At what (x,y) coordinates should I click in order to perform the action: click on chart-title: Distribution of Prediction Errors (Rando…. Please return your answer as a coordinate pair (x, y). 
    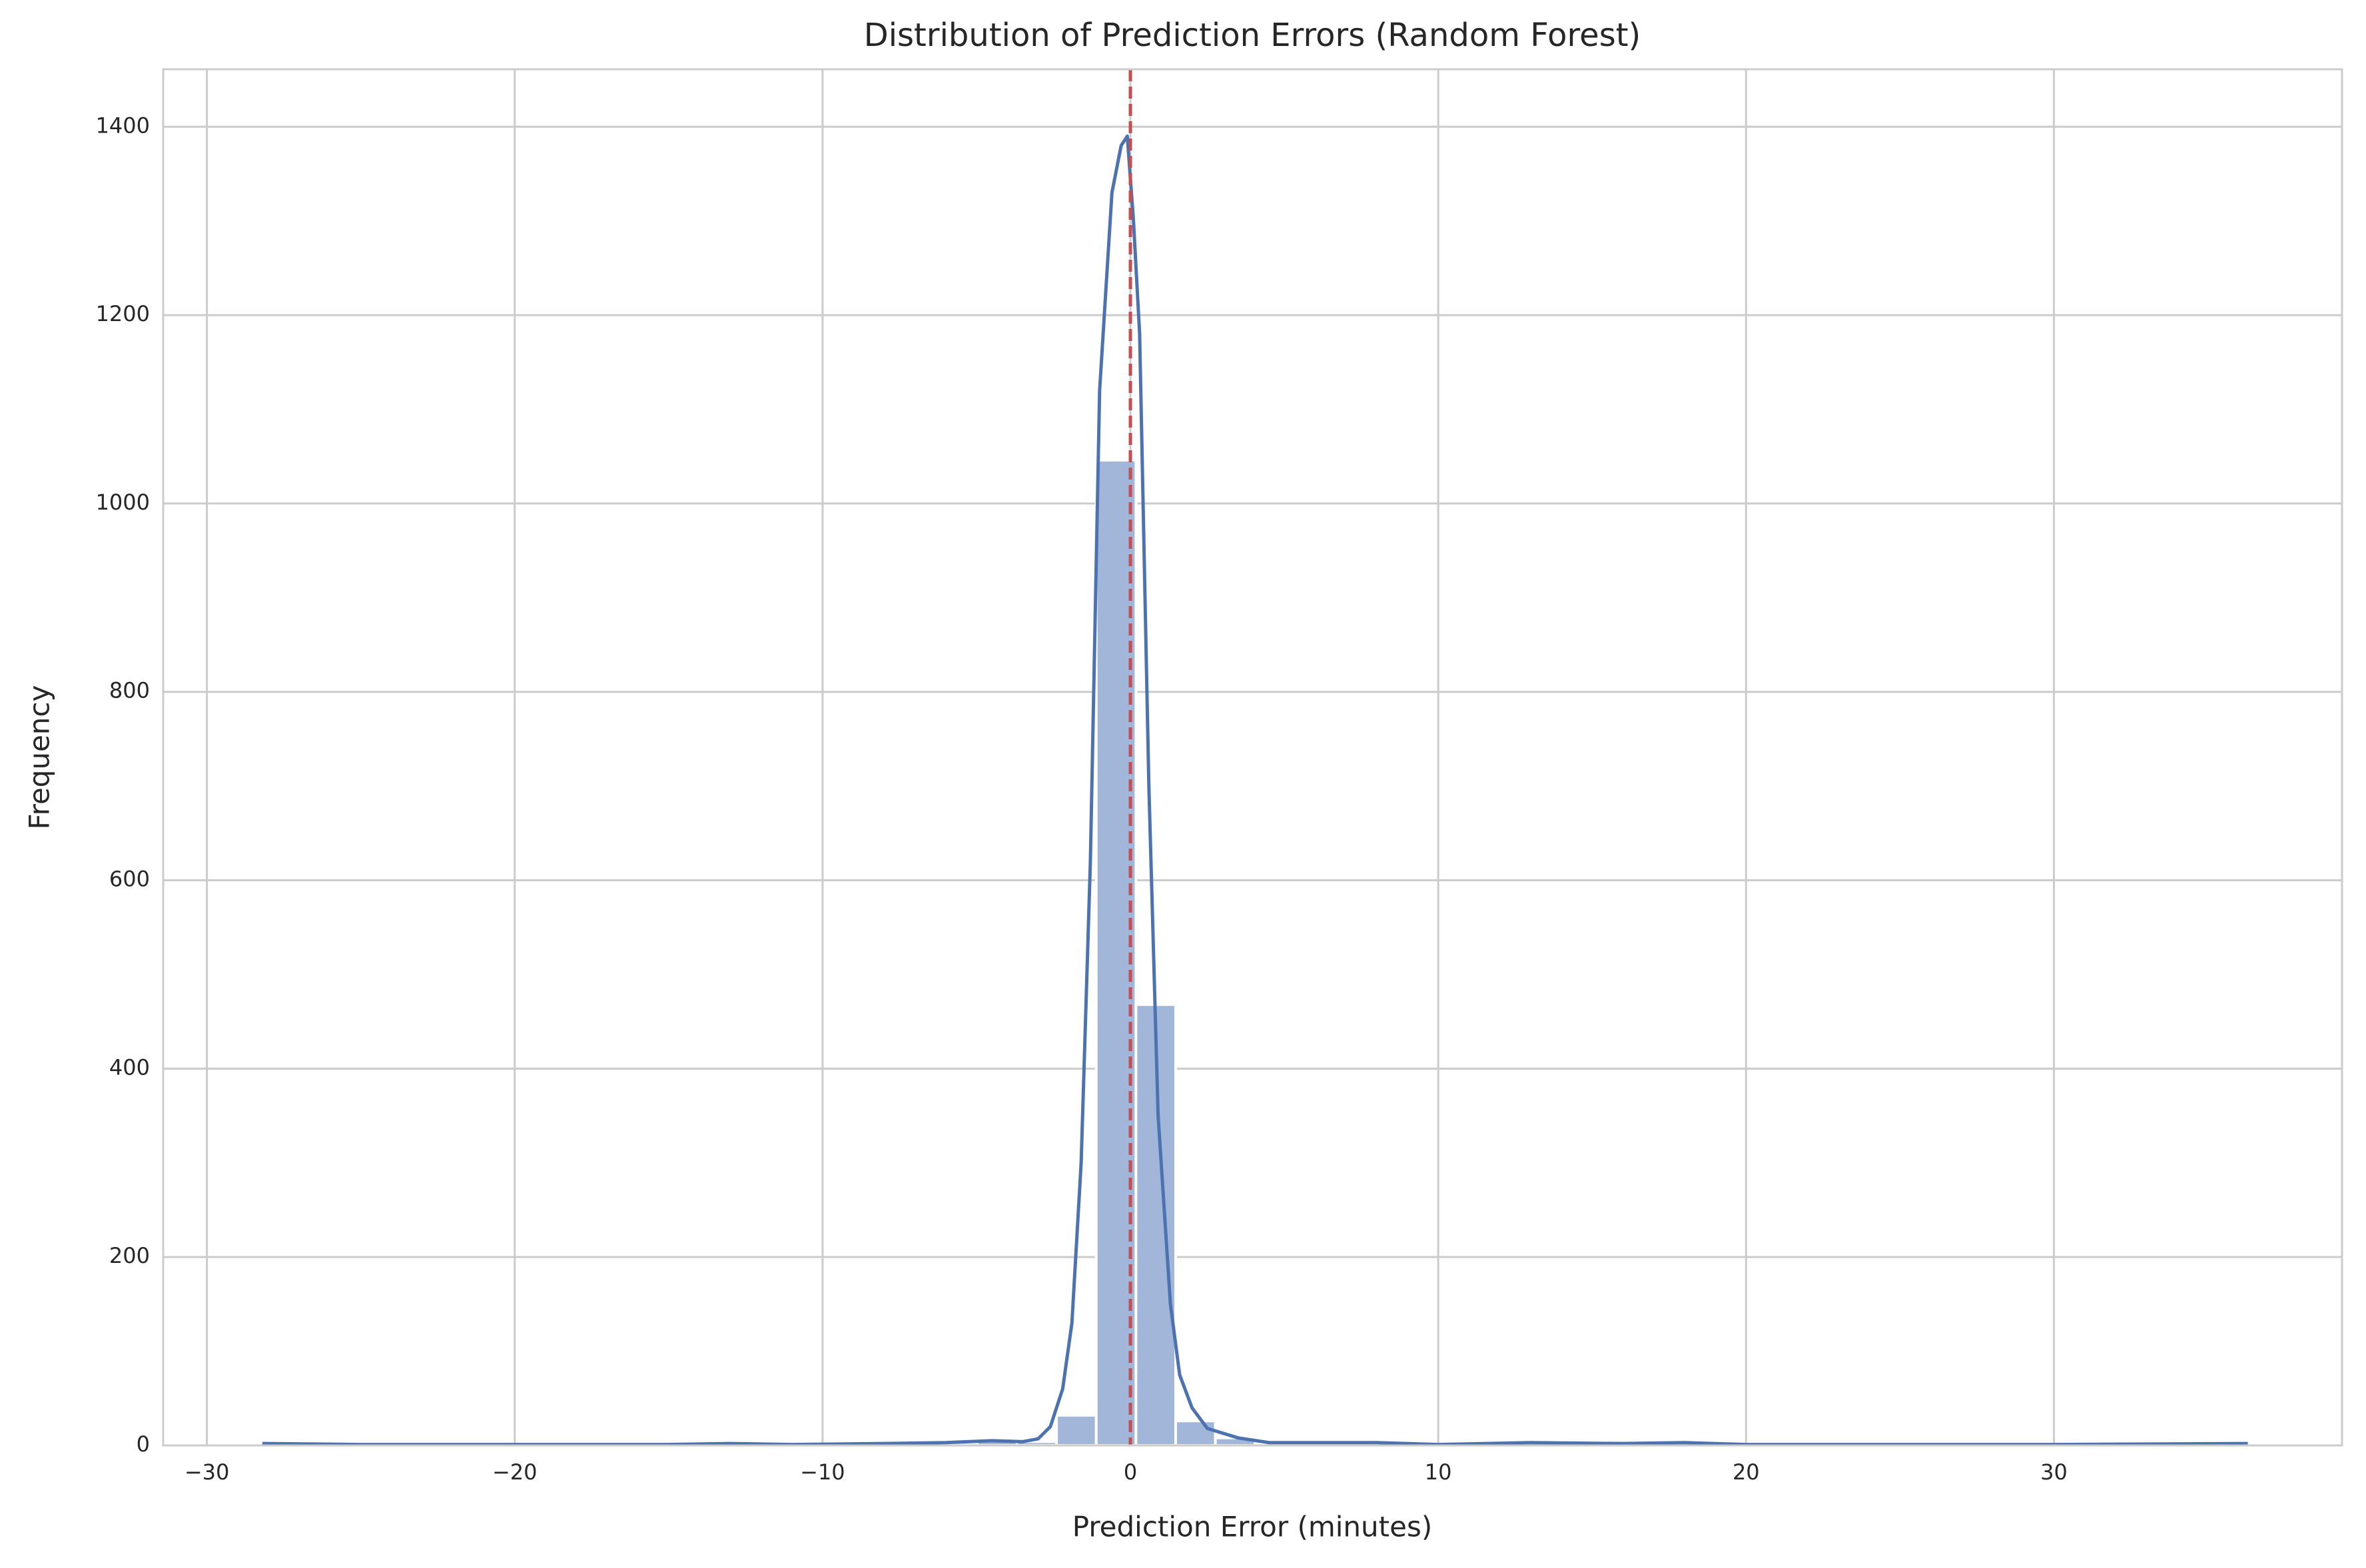
    Looking at the image, I should click on (1252, 35).